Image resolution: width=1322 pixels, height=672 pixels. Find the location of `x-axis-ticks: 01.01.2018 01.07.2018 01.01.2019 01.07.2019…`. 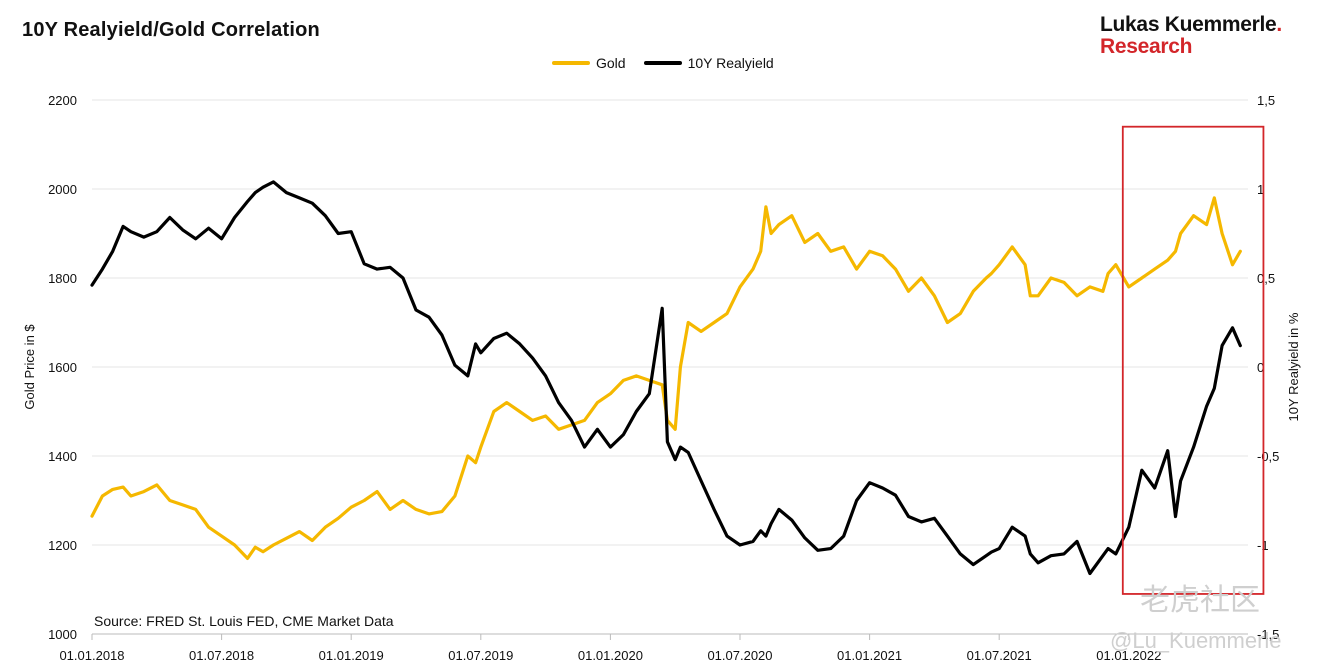

x-axis-ticks: 01.01.2018 01.07.2018 01.01.2019 01.07.2019… is located at coordinates (653, 648).